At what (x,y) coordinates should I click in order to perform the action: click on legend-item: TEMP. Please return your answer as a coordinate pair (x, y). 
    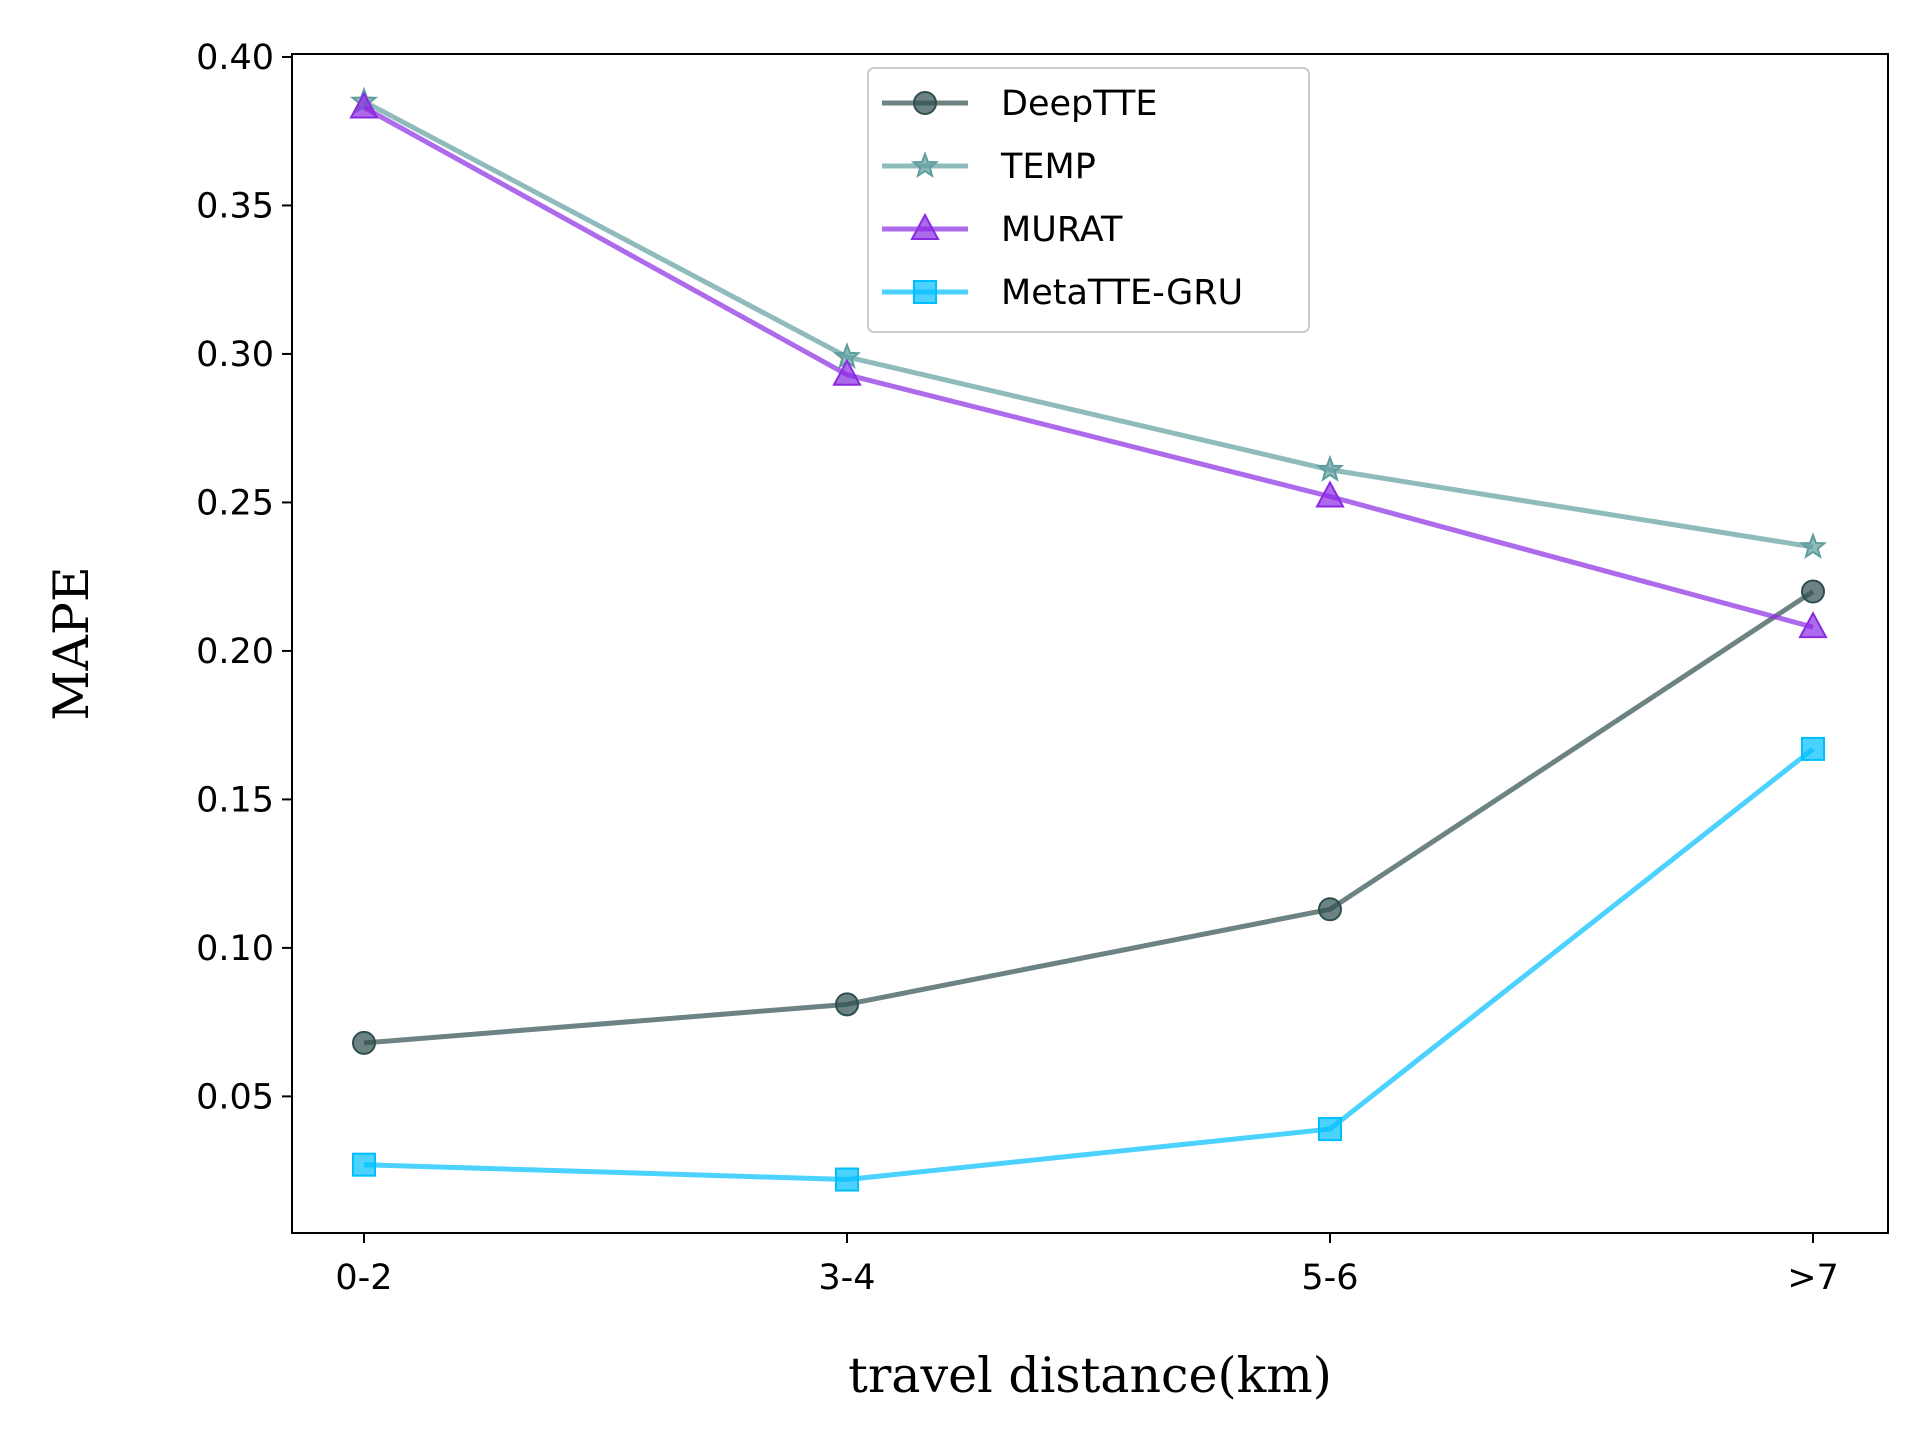
    Looking at the image, I should click on (989, 167).